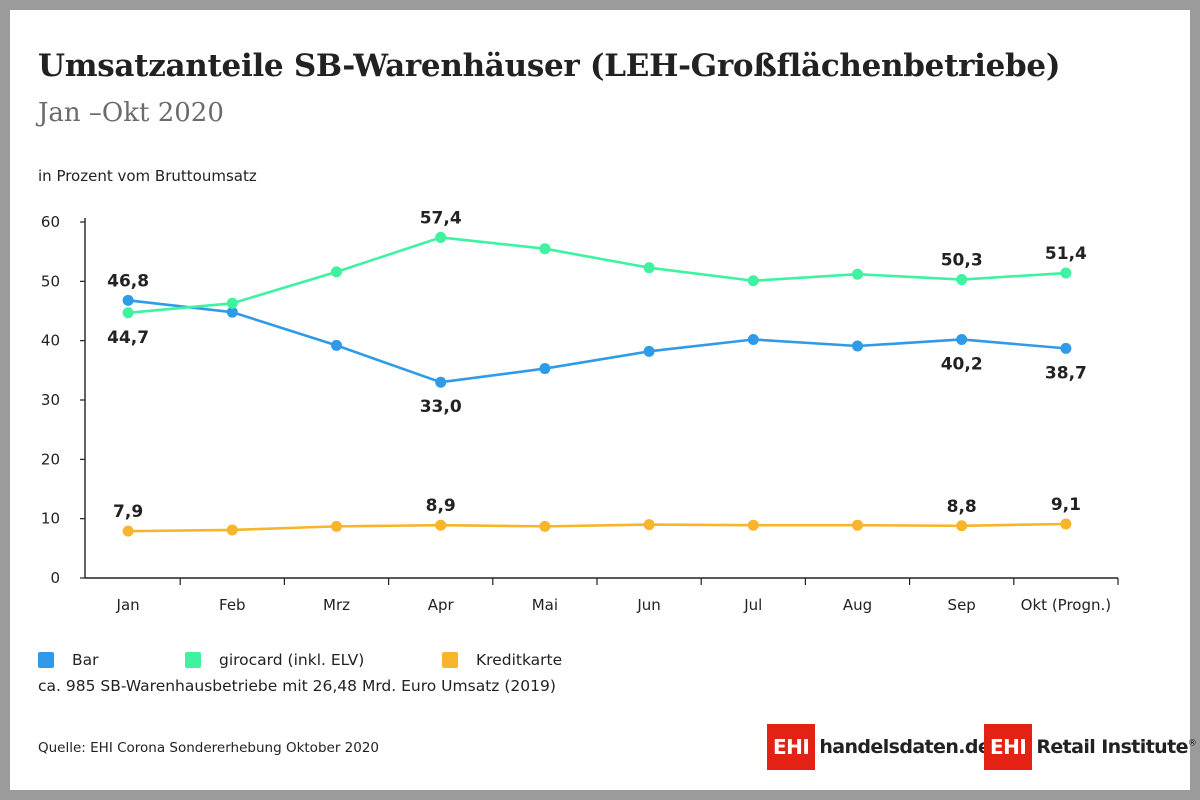 This screenshot has height=800, width=1200. I want to click on x-tick-label: Feb, so click(232, 605).